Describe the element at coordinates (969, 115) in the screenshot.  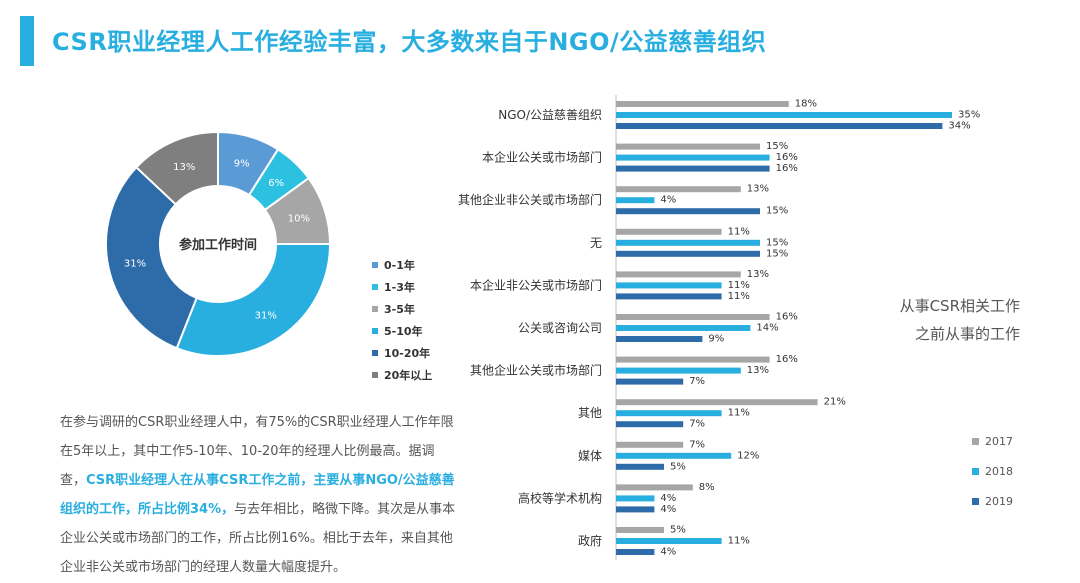
I see `bar-value-label: 35%` at that location.